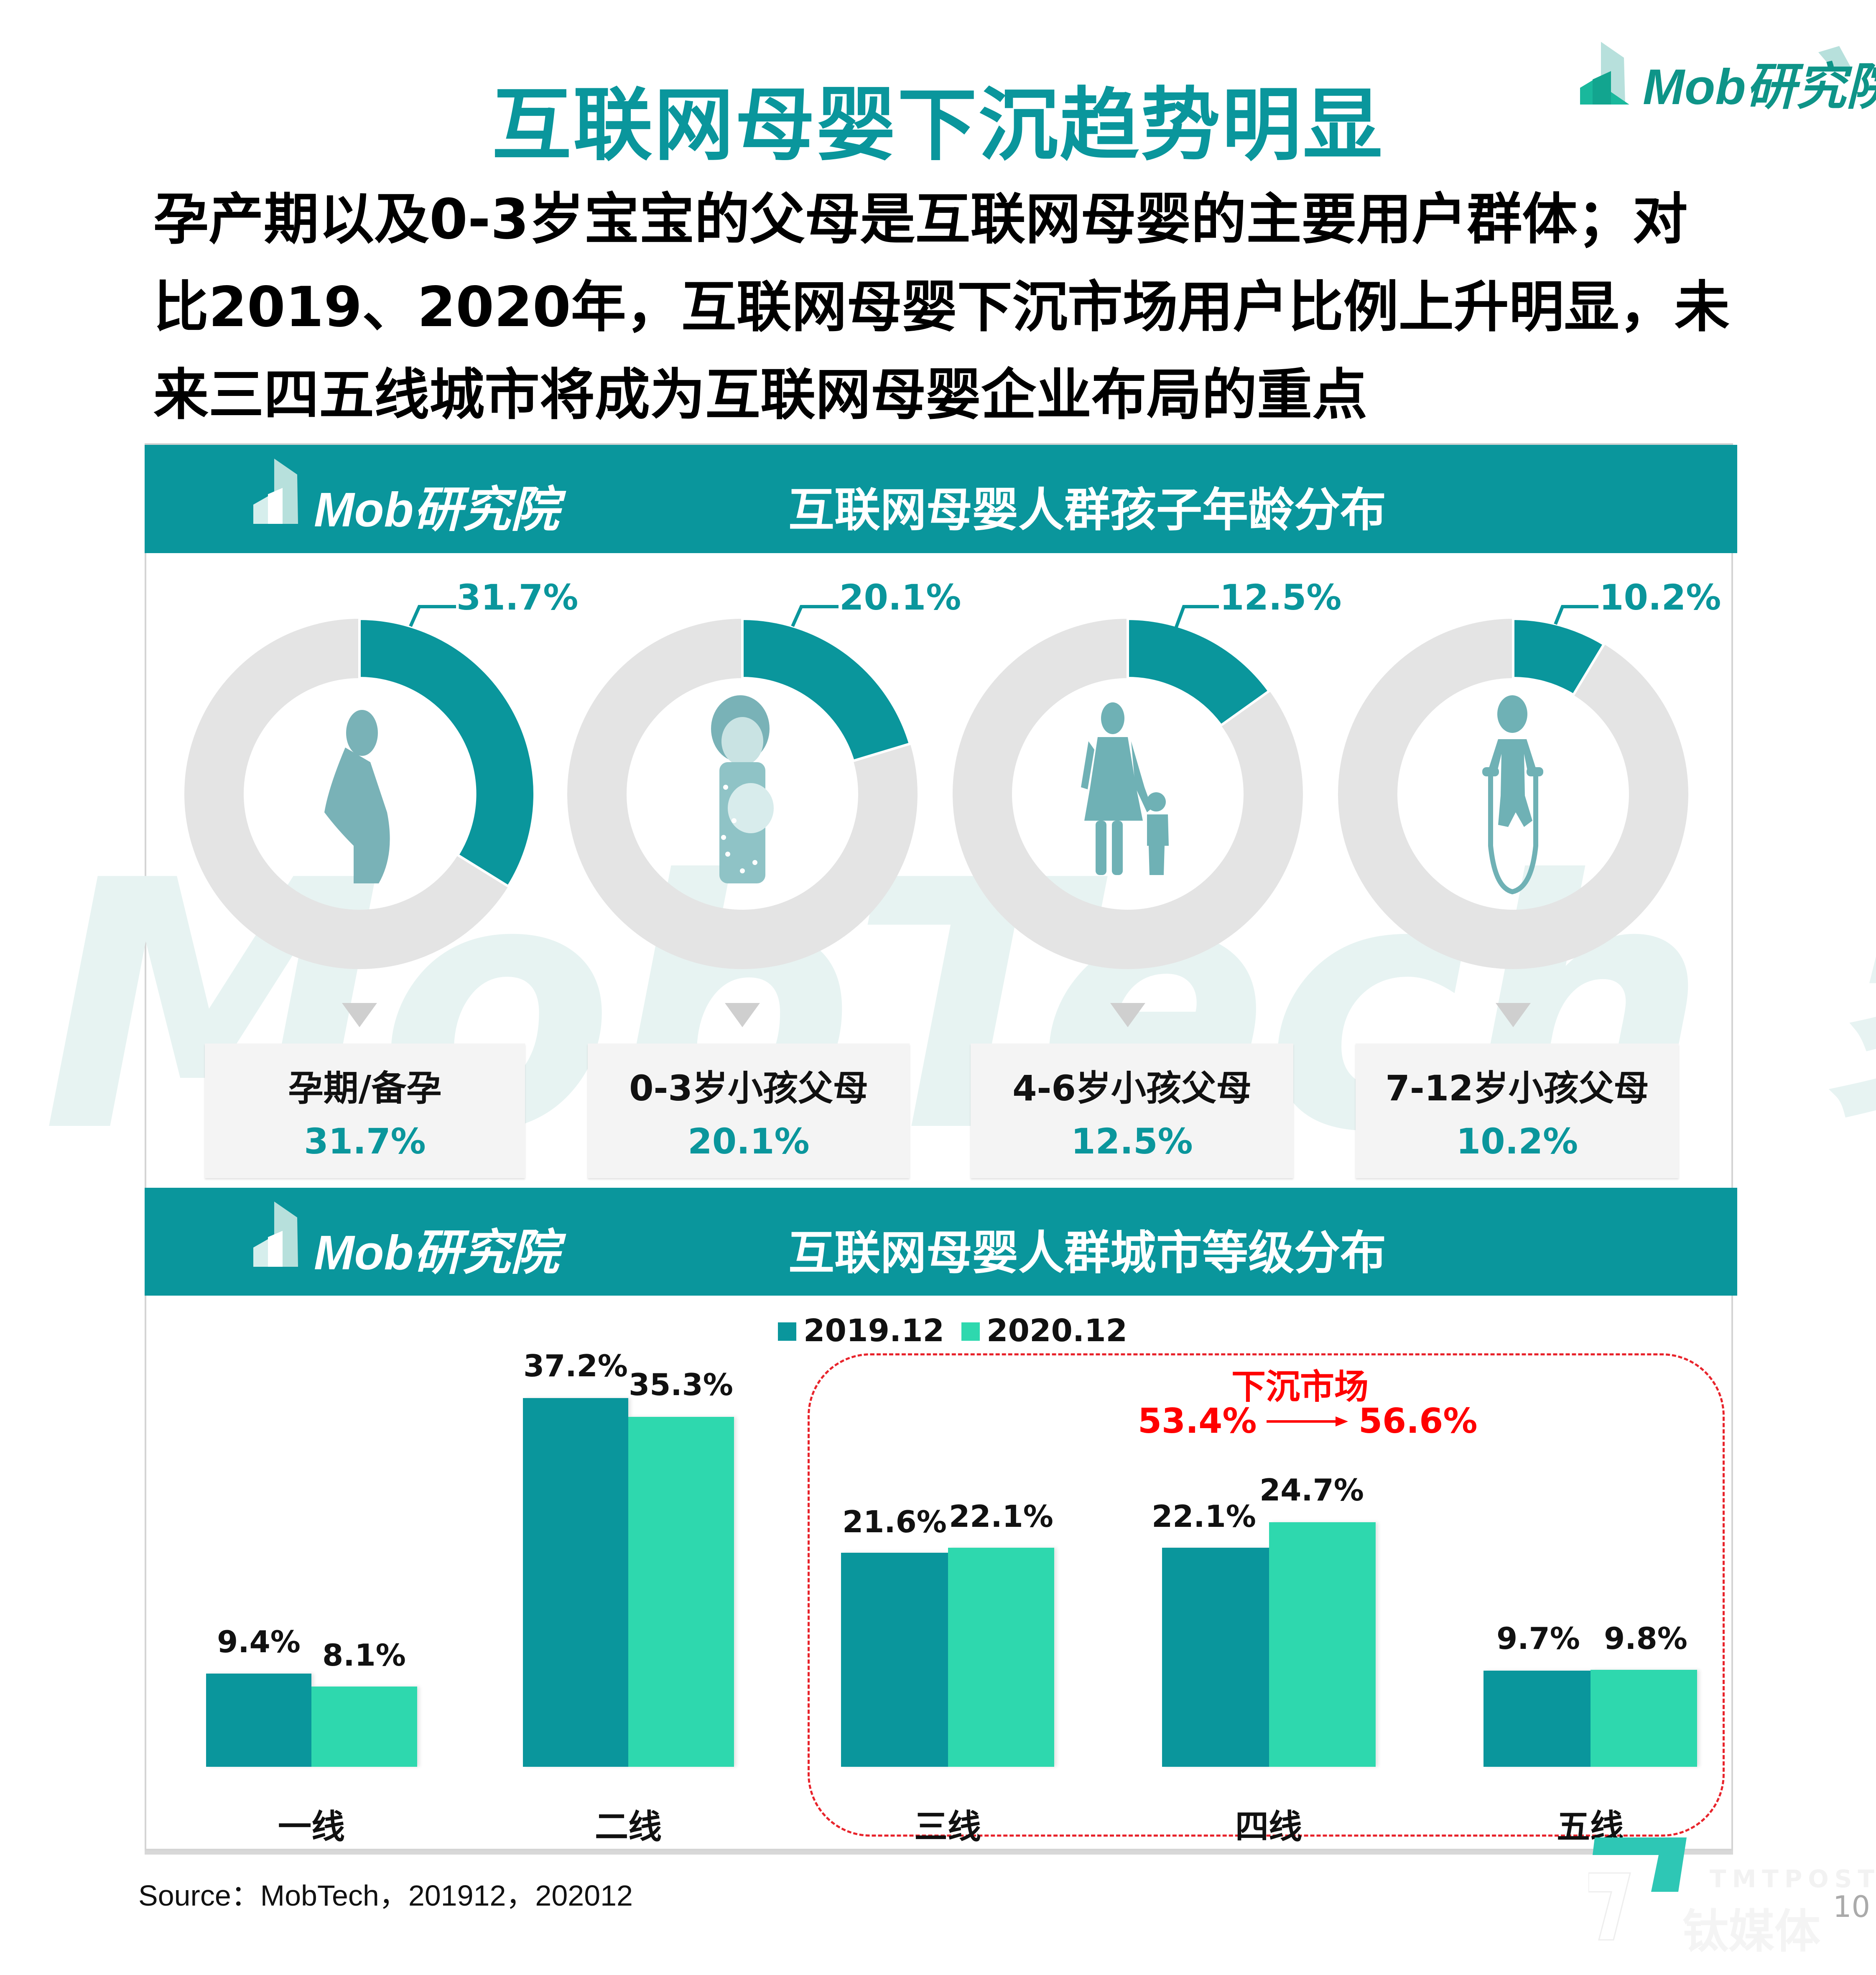  Describe the element at coordinates (1215, 1657) in the screenshot. I see `bar-tier4-2019` at that location.